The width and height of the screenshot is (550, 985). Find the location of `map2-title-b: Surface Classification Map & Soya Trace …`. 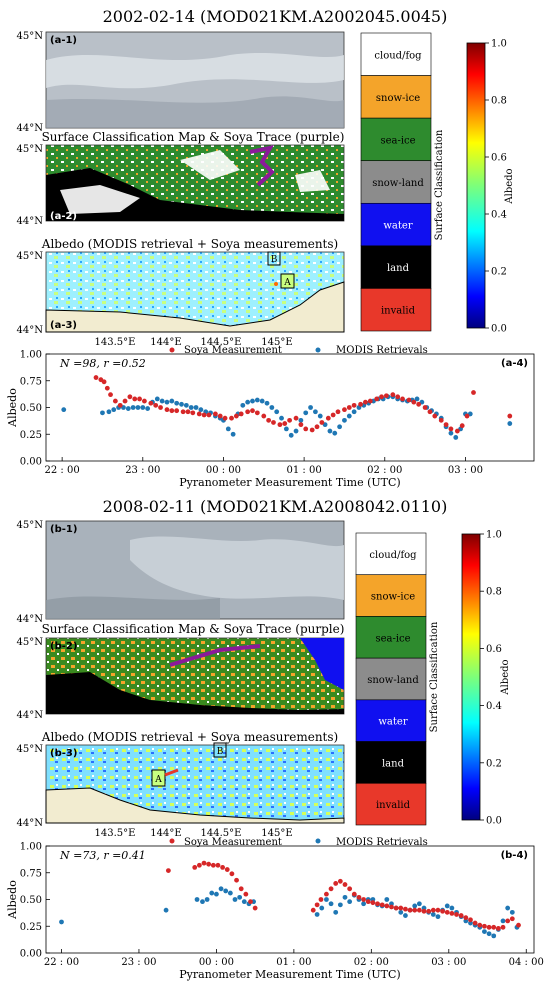

map2-title-b: Surface Classification Map & Soya Trace … is located at coordinates (193, 629).